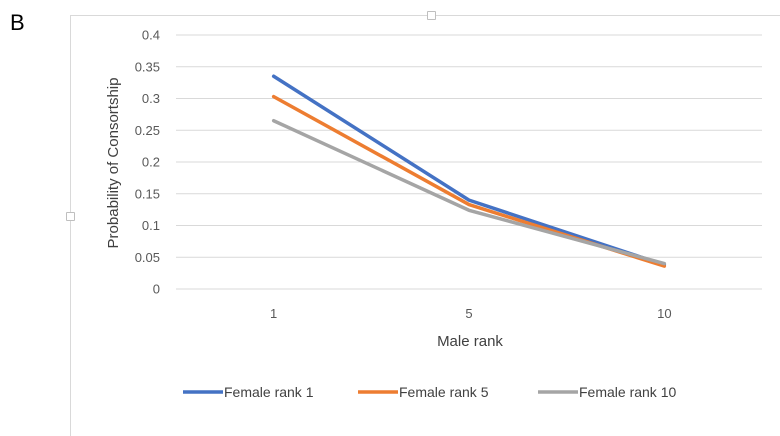 This screenshot has width=780, height=436. Describe the element at coordinates (113, 163) in the screenshot. I see `y-axis-title: Probability of Consortship` at that location.